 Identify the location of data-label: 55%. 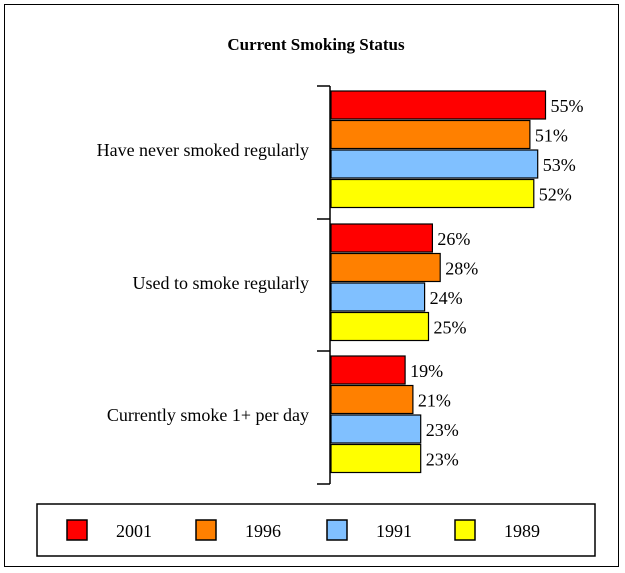
(567, 106).